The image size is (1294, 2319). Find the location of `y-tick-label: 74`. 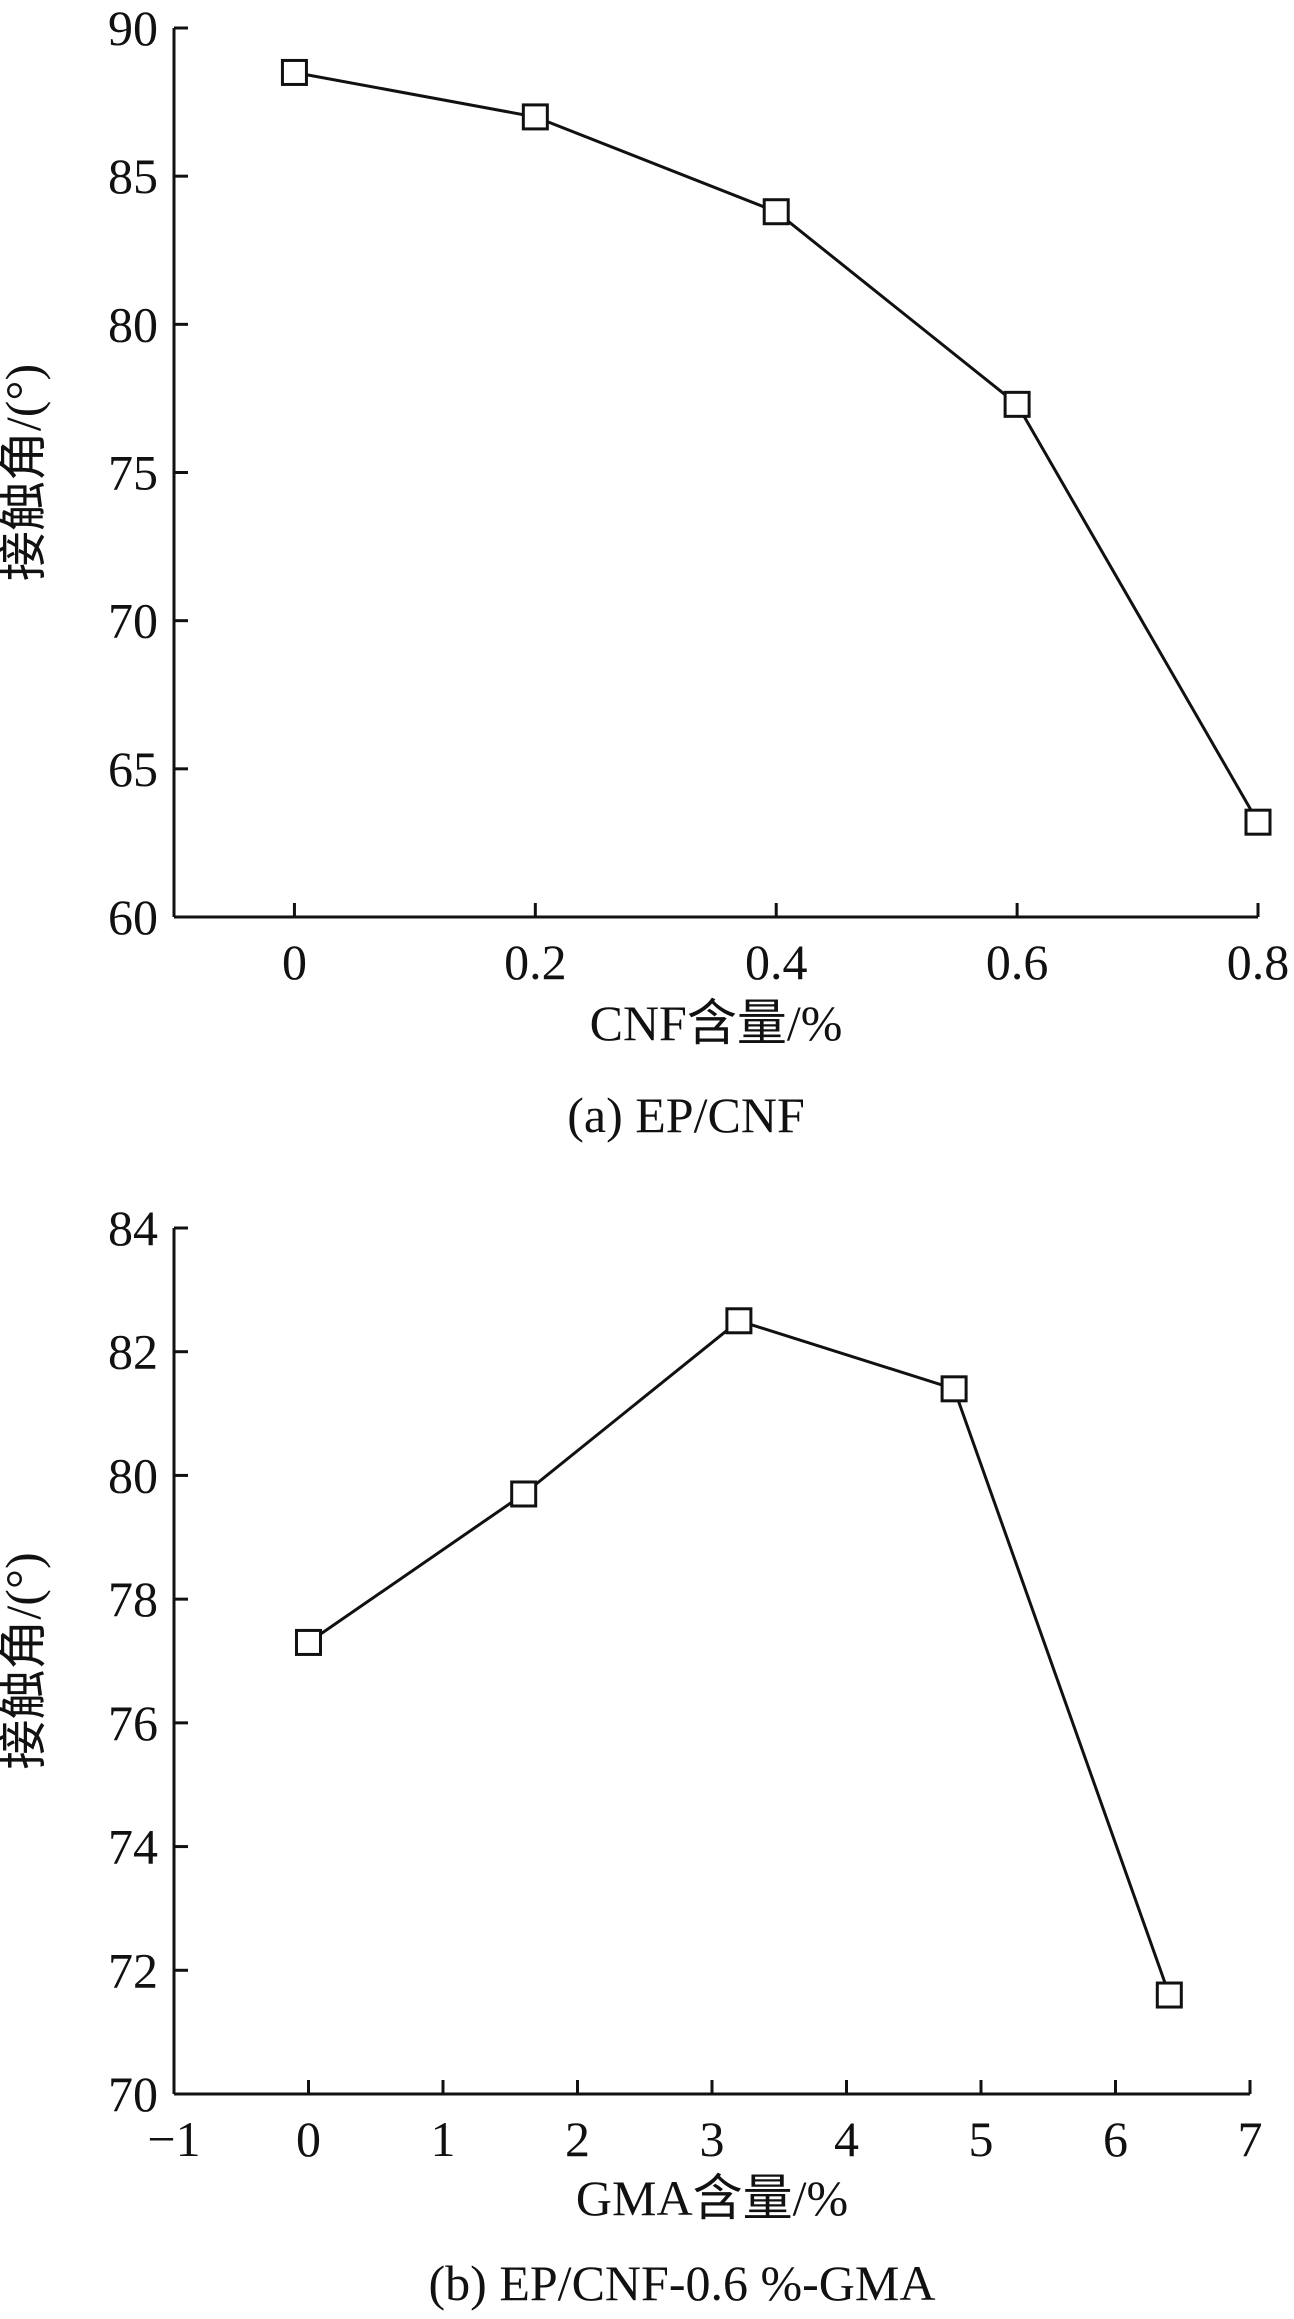

y-tick-label: 74 is located at coordinates (133, 1847).